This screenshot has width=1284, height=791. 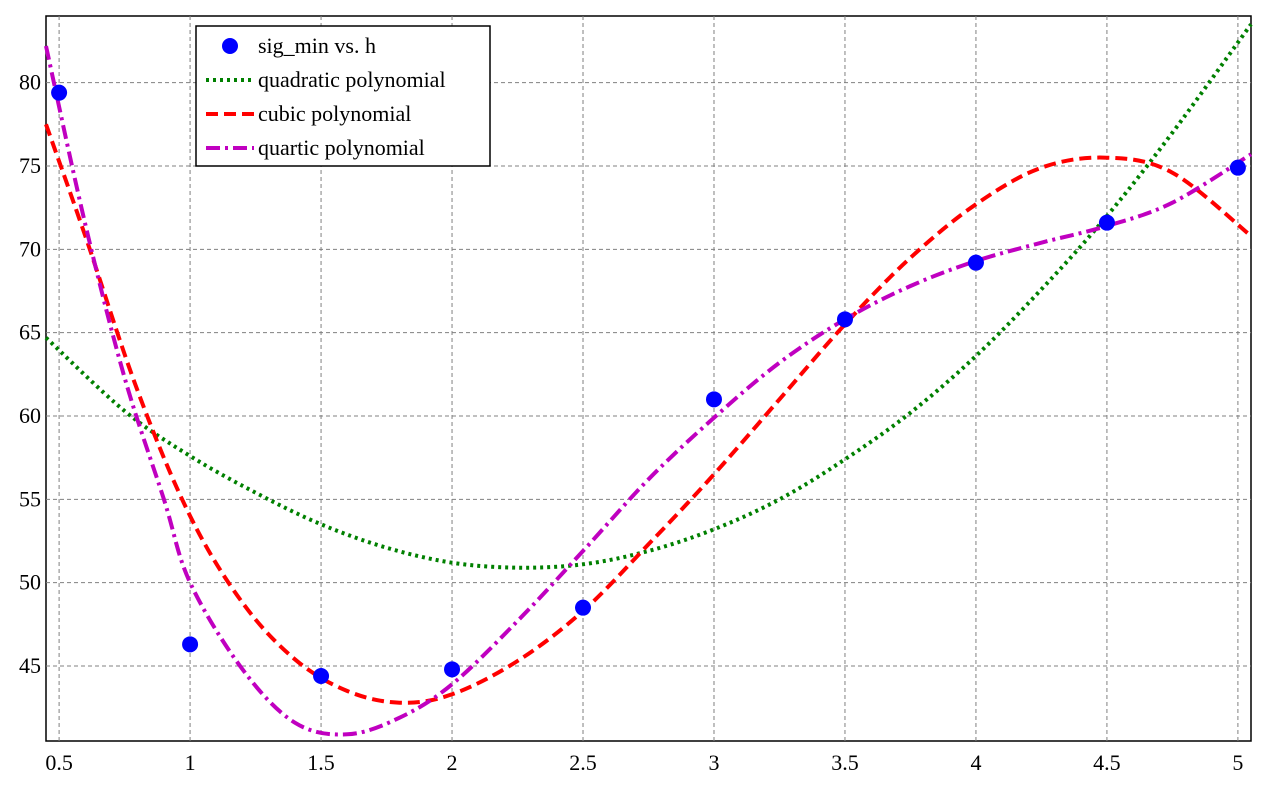 I want to click on y-tick-label: 45, so click(x=30, y=665).